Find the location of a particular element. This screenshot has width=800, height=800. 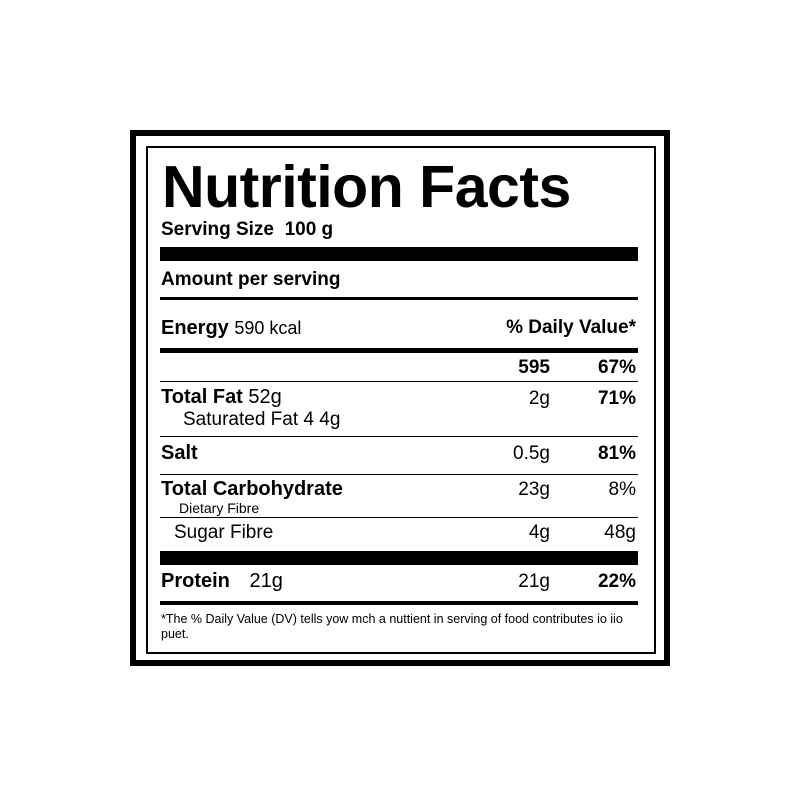

total-fat-label: Total Fat is located at coordinates (202, 397).